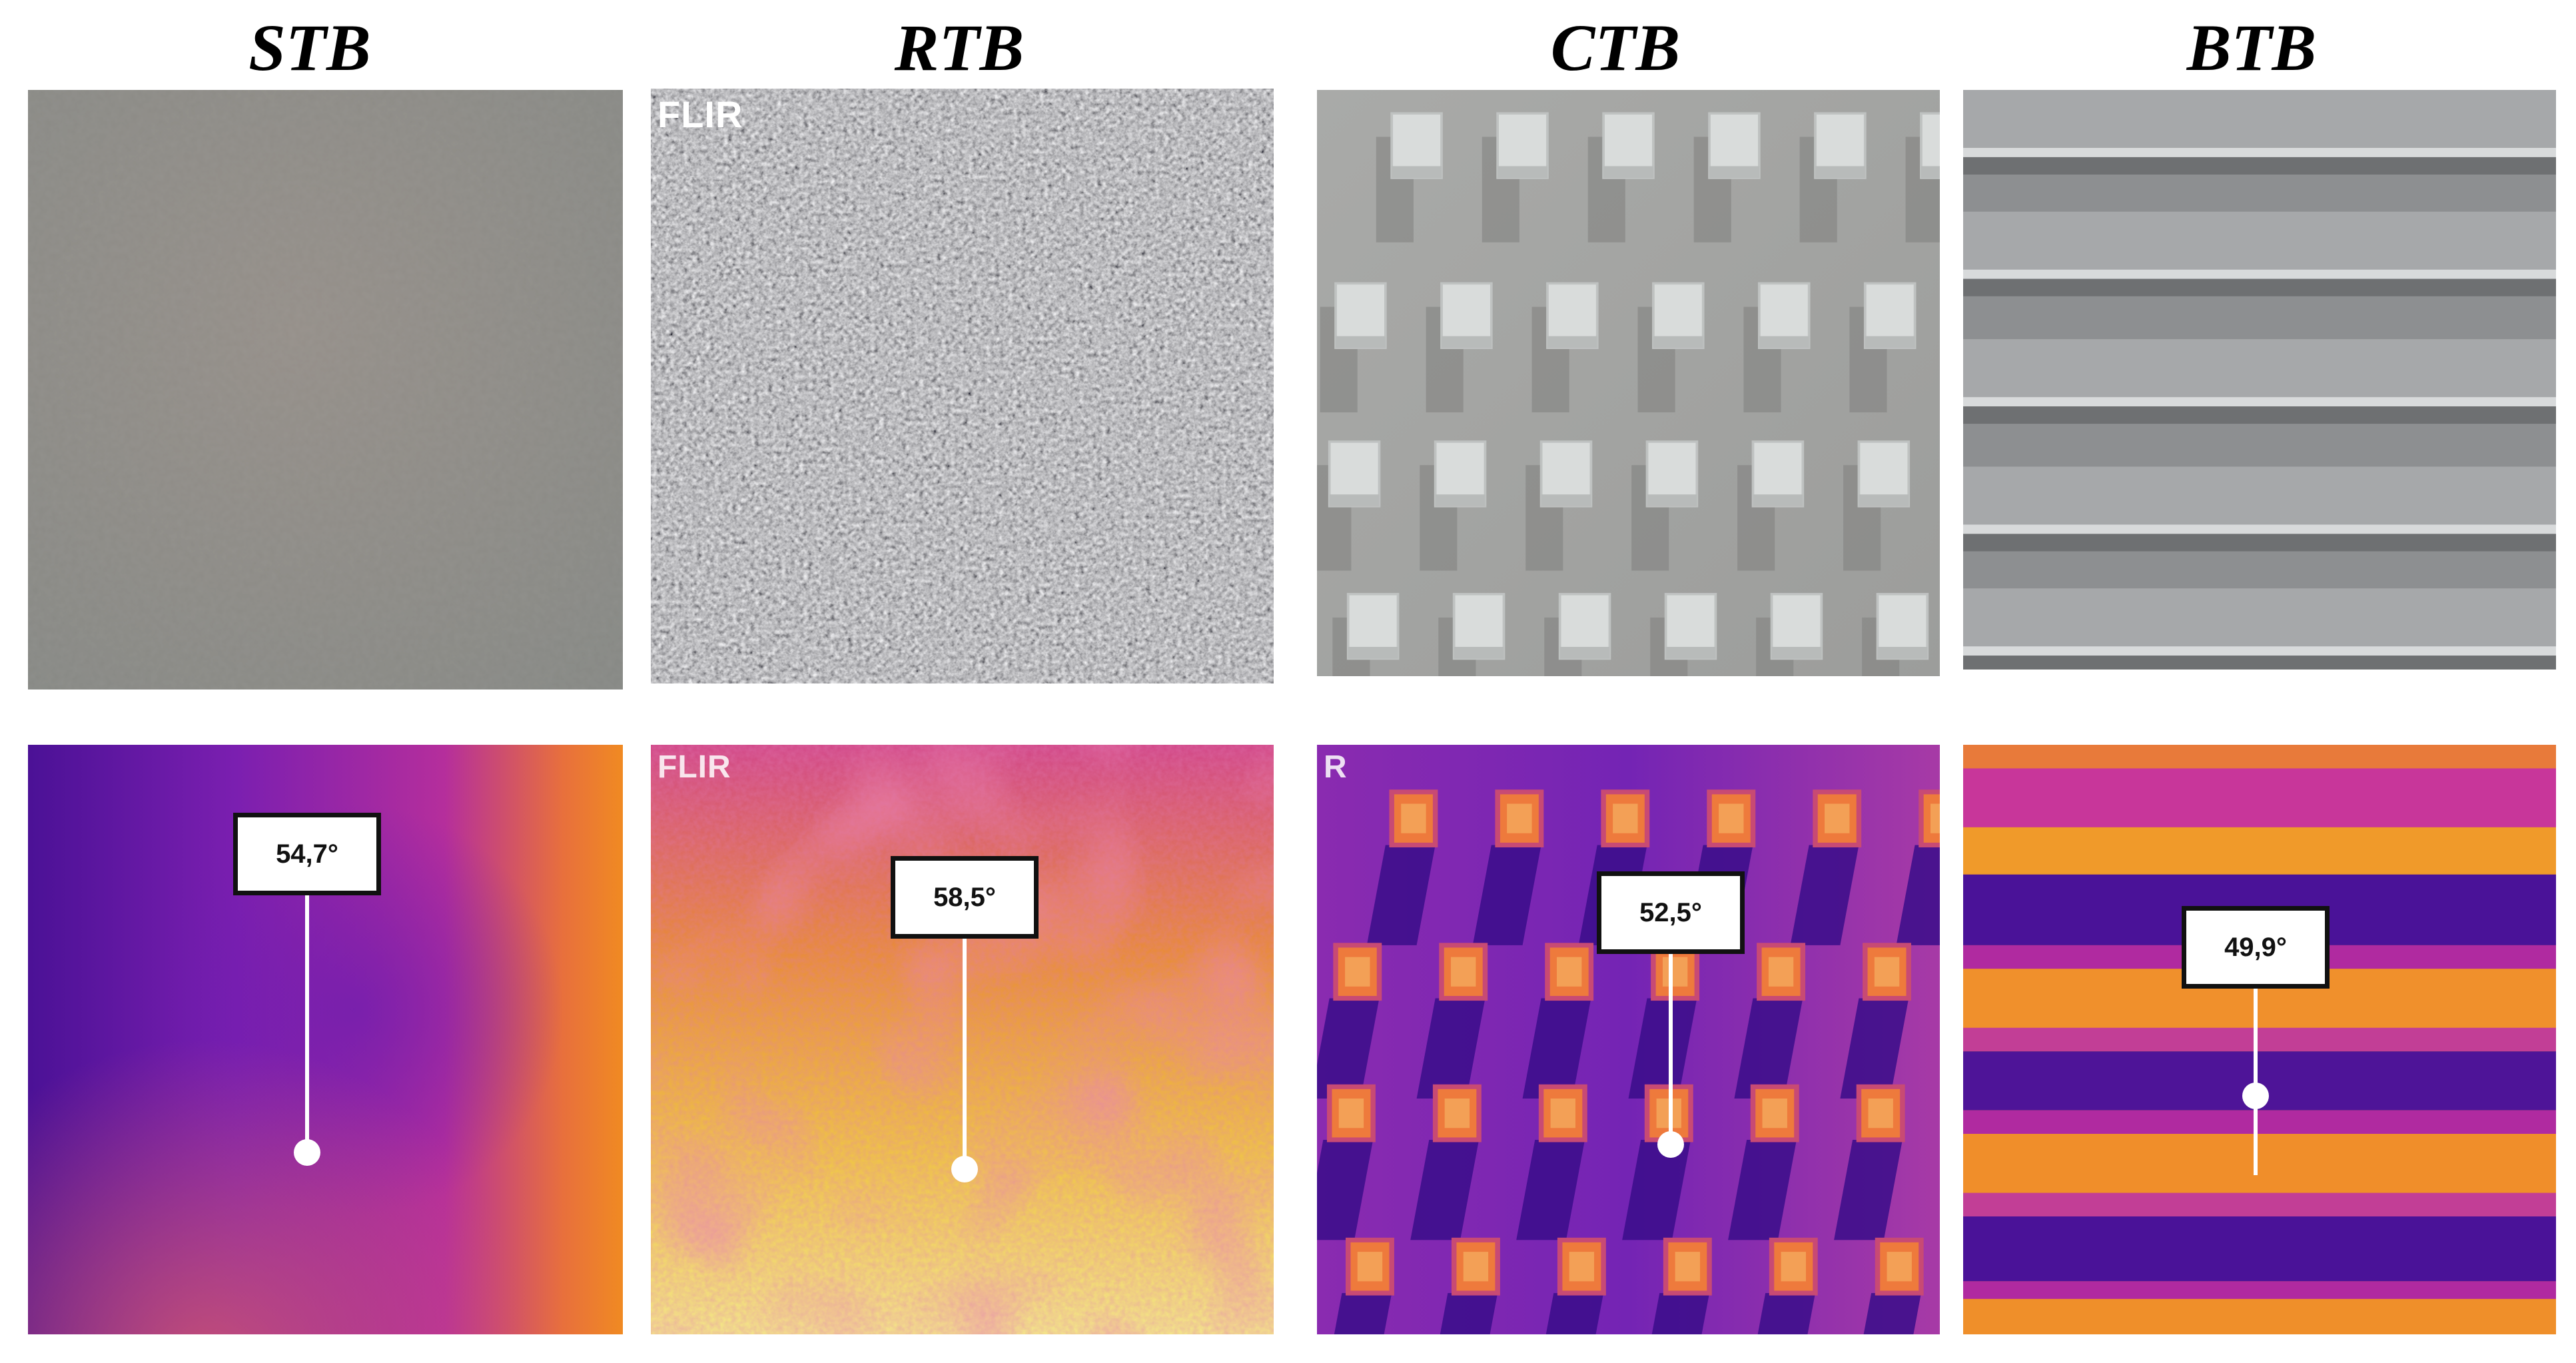 The image size is (2576, 1363). I want to click on temperature-label: 49,9°, so click(2256, 947).